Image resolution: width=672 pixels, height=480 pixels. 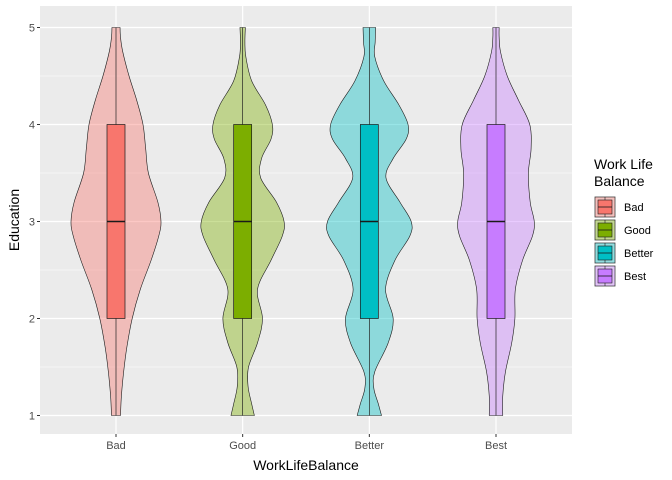 I want to click on y-axis: 1 2 3 4 5, so click(x=34, y=223).